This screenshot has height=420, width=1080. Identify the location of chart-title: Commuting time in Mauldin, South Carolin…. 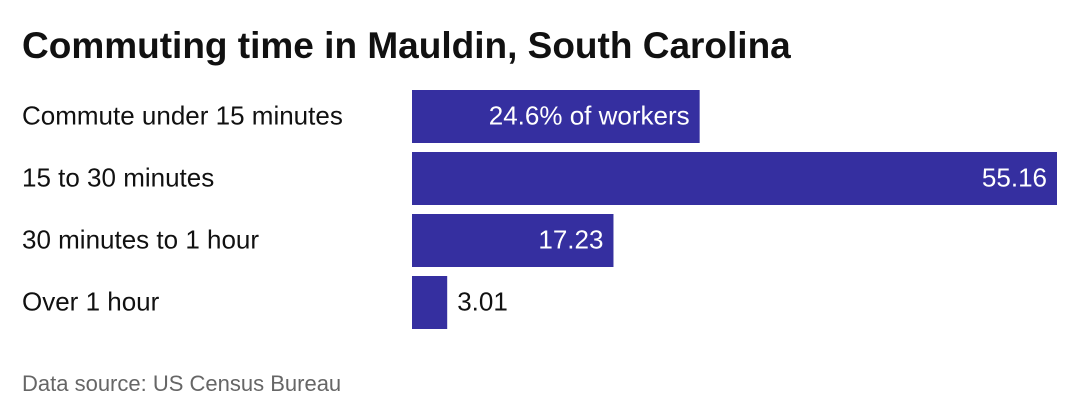
(406, 45).